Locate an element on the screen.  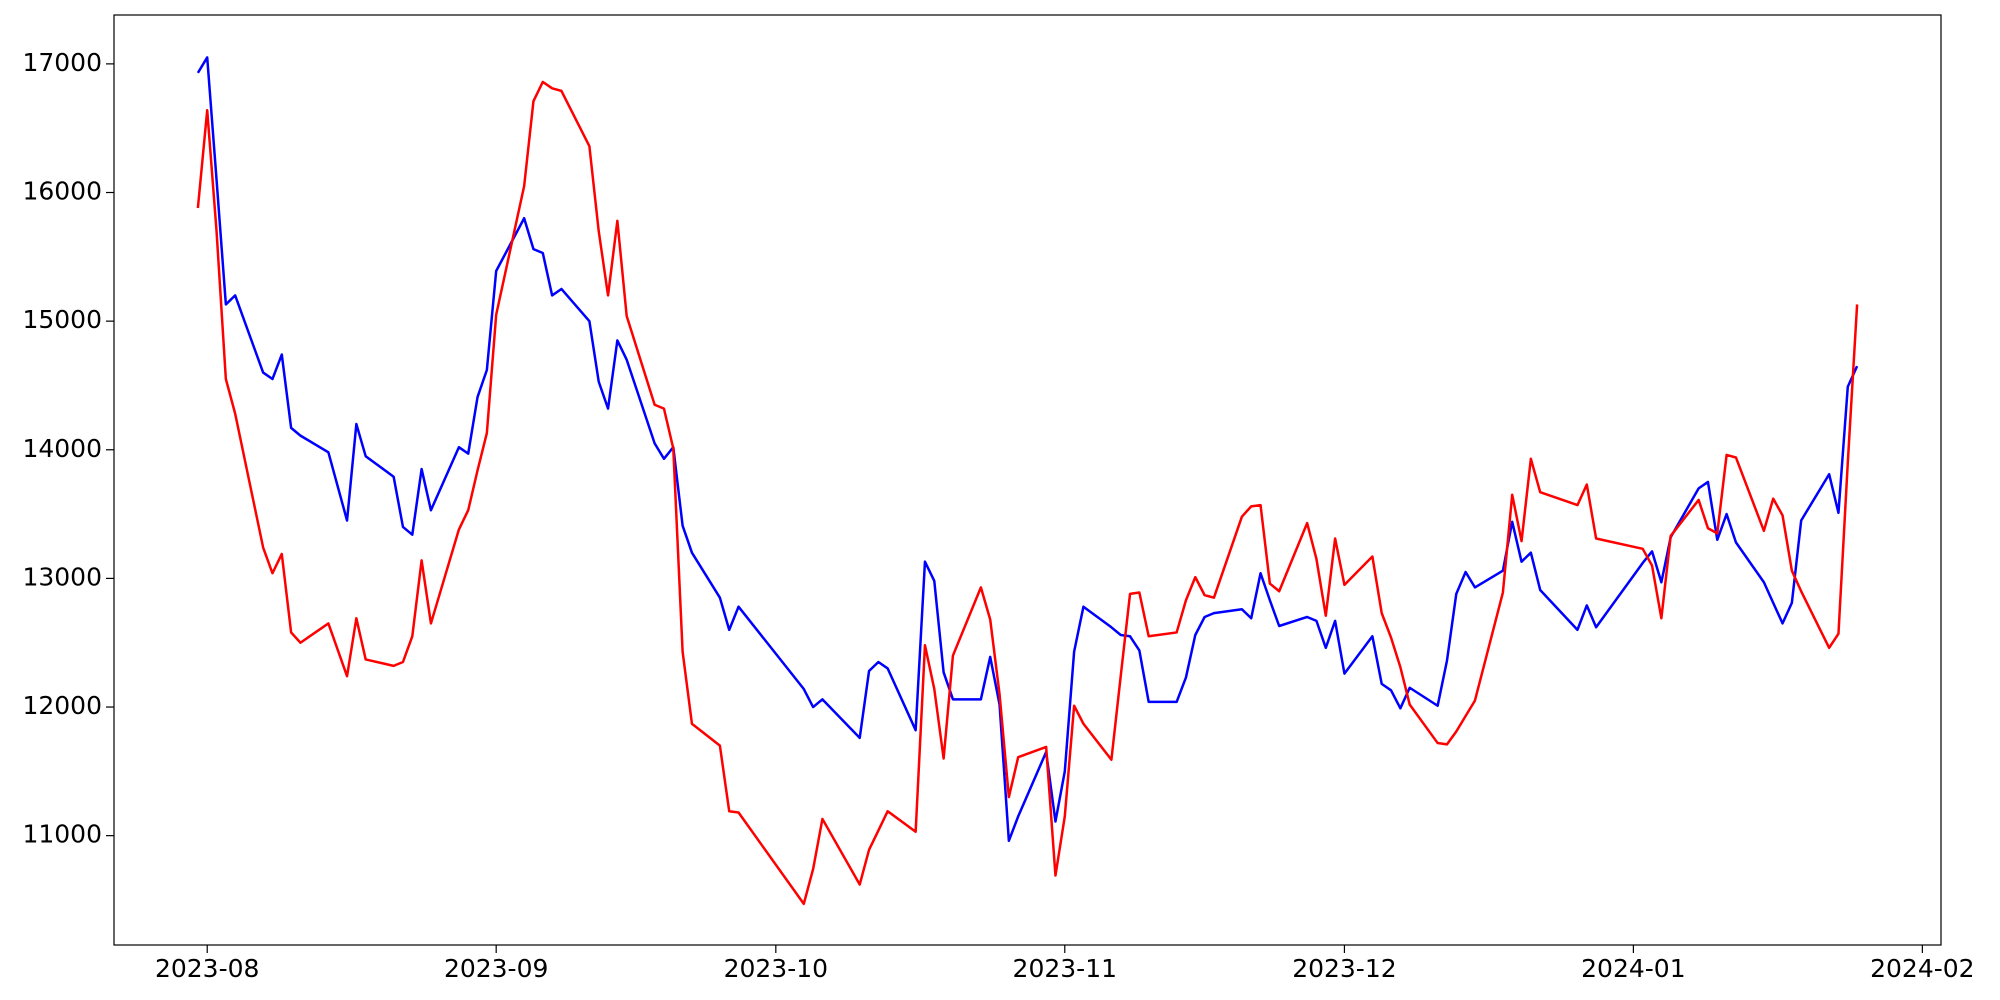
y-tick-label: 13000 is located at coordinates (62, 576).